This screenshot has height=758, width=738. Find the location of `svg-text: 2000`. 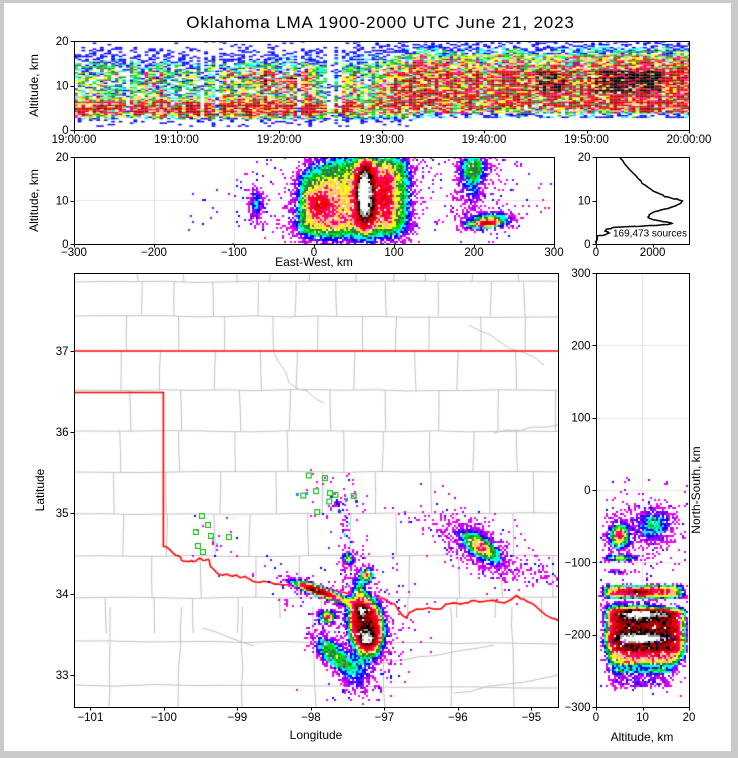

svg-text: 2000 is located at coordinates (653, 253).